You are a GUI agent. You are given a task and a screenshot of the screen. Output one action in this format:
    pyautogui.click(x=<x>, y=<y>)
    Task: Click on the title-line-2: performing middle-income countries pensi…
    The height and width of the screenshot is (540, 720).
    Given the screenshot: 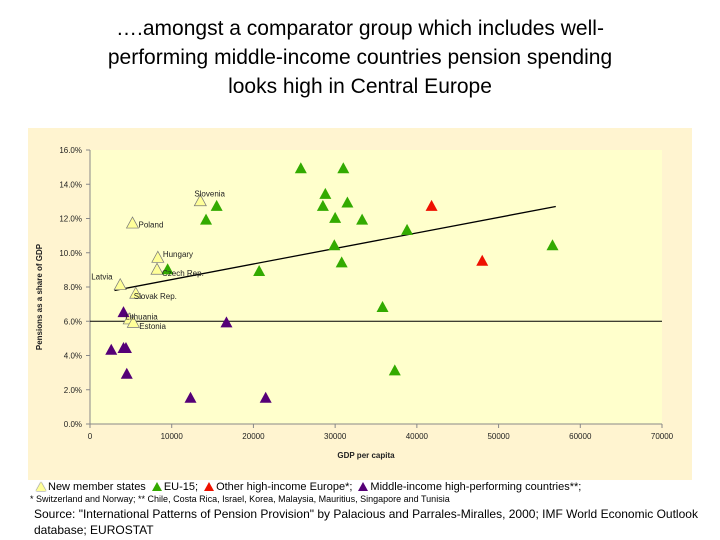 What is the action you would take?
    pyautogui.click(x=360, y=57)
    